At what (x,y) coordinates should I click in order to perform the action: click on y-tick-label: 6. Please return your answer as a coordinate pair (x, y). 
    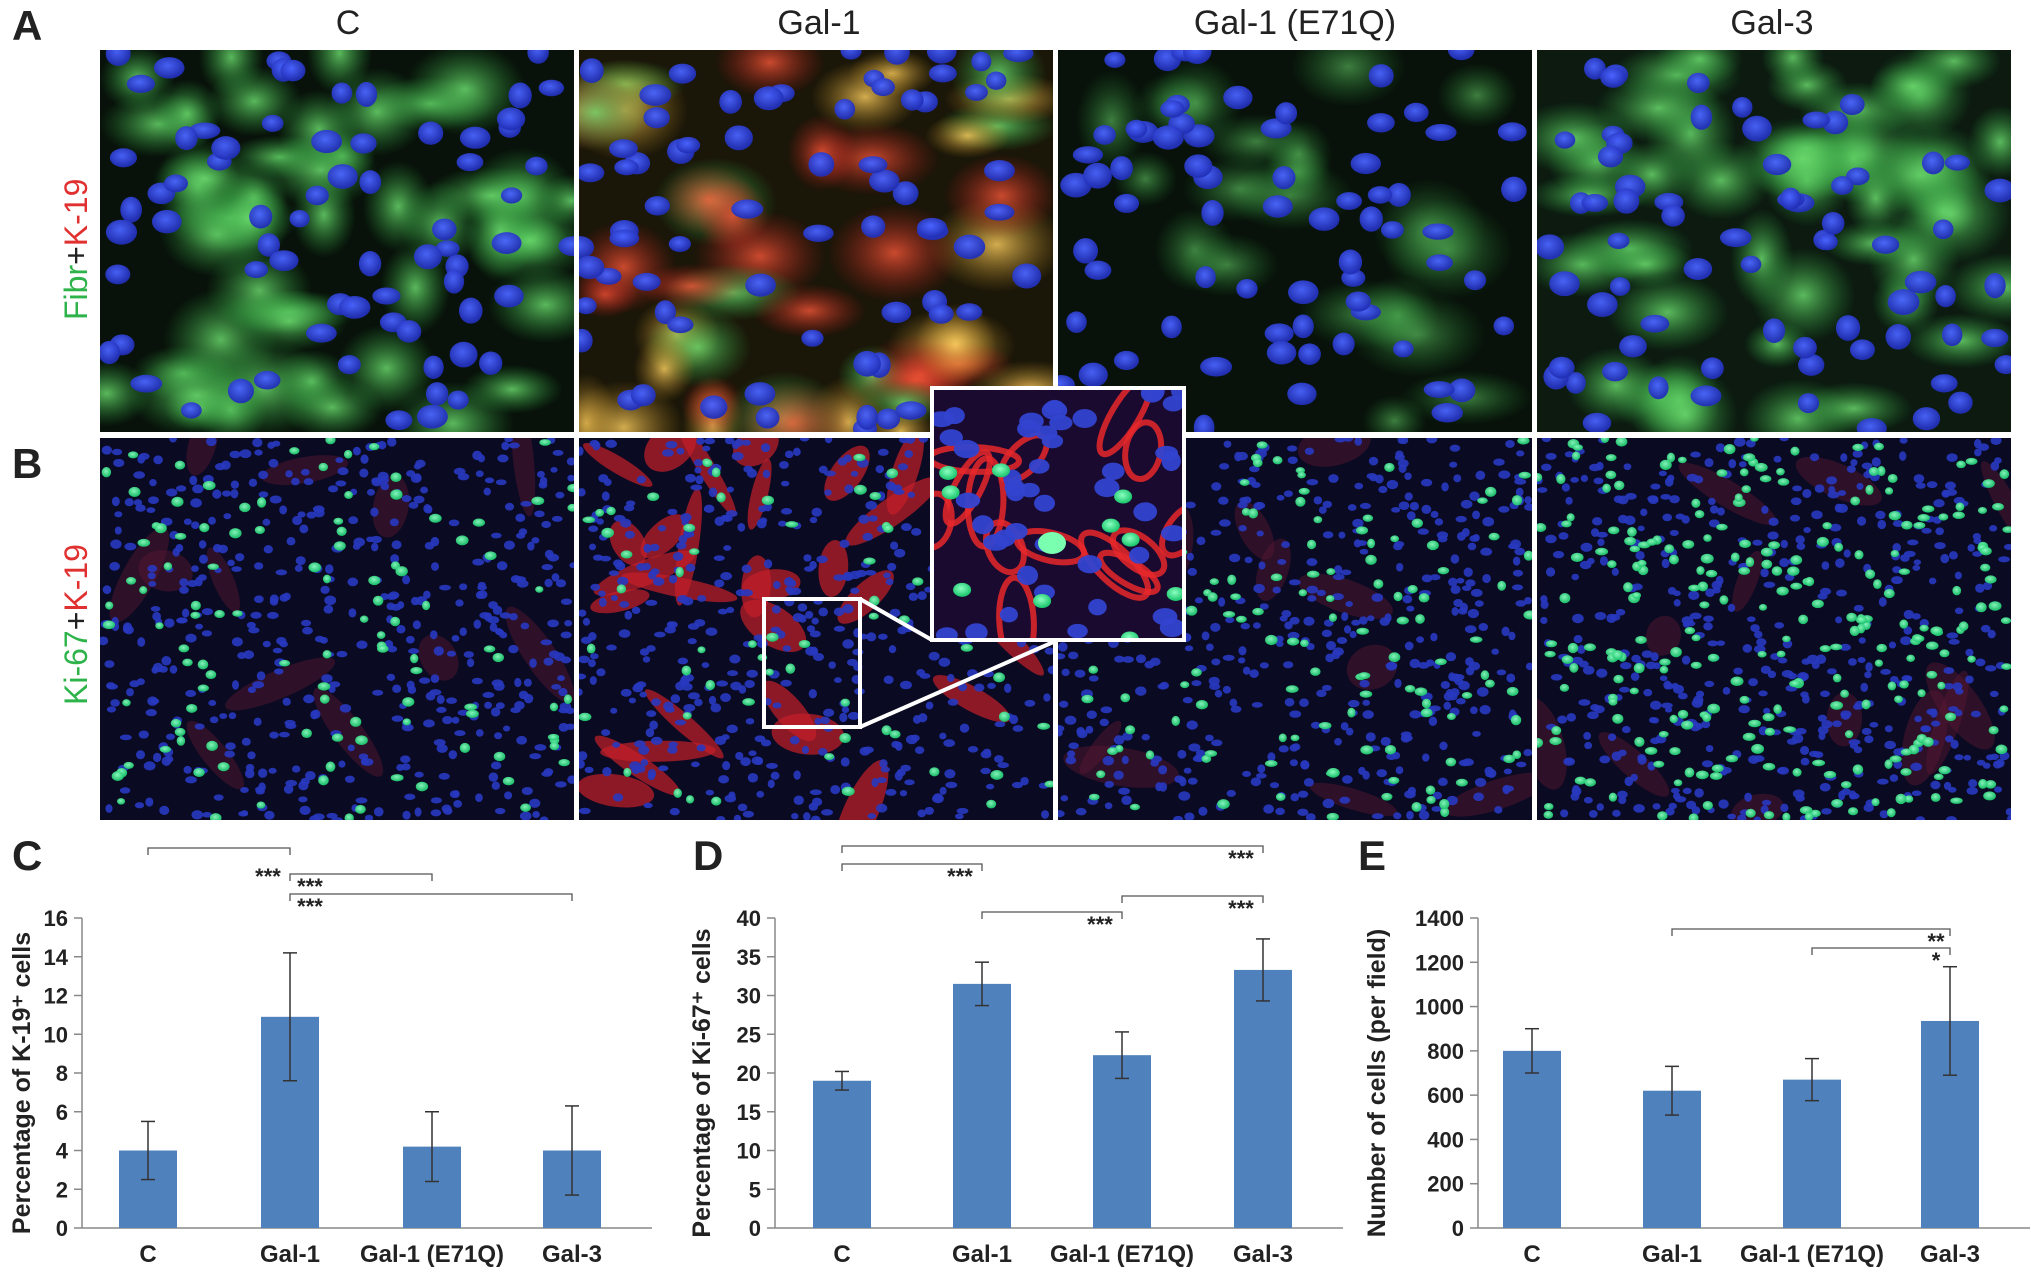
    Looking at the image, I should click on (62, 1112).